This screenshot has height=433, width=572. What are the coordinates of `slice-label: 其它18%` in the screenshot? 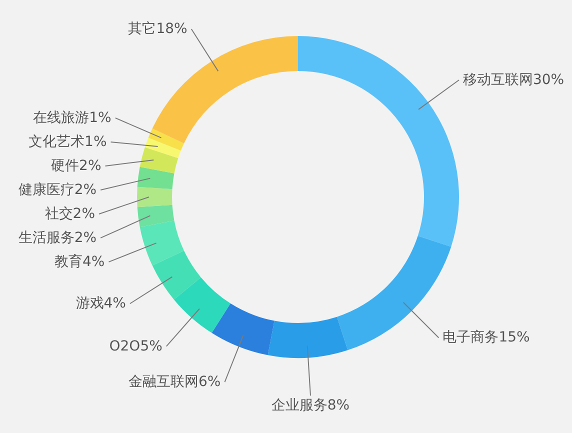 It's located at (158, 28).